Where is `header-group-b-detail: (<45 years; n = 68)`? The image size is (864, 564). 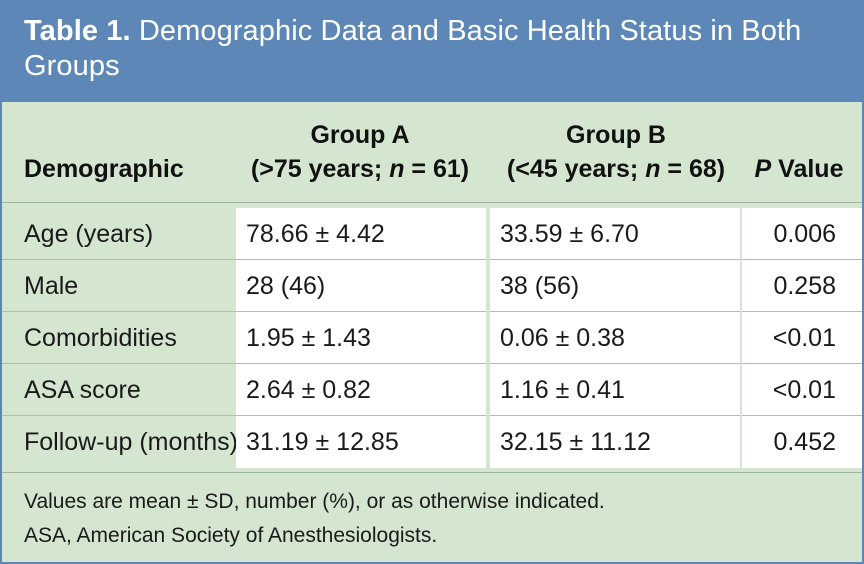 header-group-b-detail: (<45 years; n = 68) is located at coordinates (616, 169).